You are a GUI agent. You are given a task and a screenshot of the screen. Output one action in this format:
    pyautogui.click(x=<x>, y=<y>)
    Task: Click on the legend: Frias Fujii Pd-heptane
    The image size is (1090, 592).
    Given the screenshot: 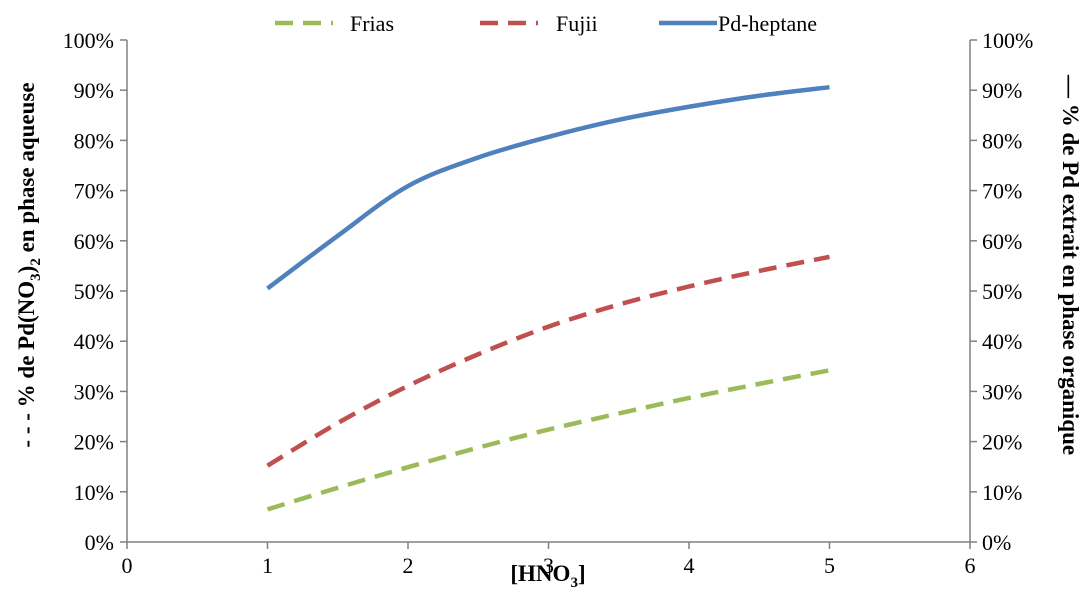 What is the action you would take?
    pyautogui.click(x=546, y=23)
    